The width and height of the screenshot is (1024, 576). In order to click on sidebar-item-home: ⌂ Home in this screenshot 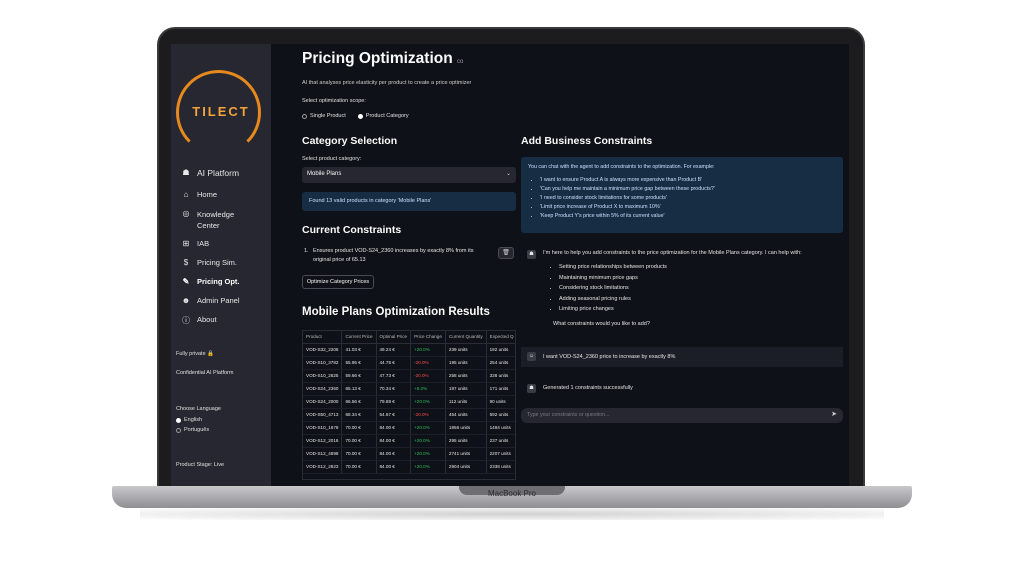, I will do `click(225, 199)`.